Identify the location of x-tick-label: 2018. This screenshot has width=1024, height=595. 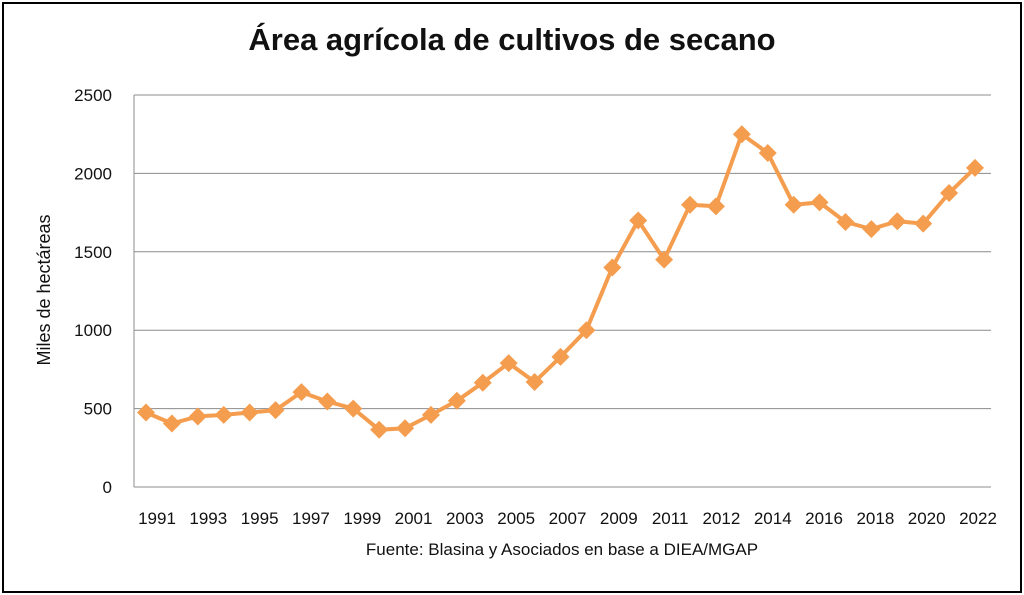
(875, 518).